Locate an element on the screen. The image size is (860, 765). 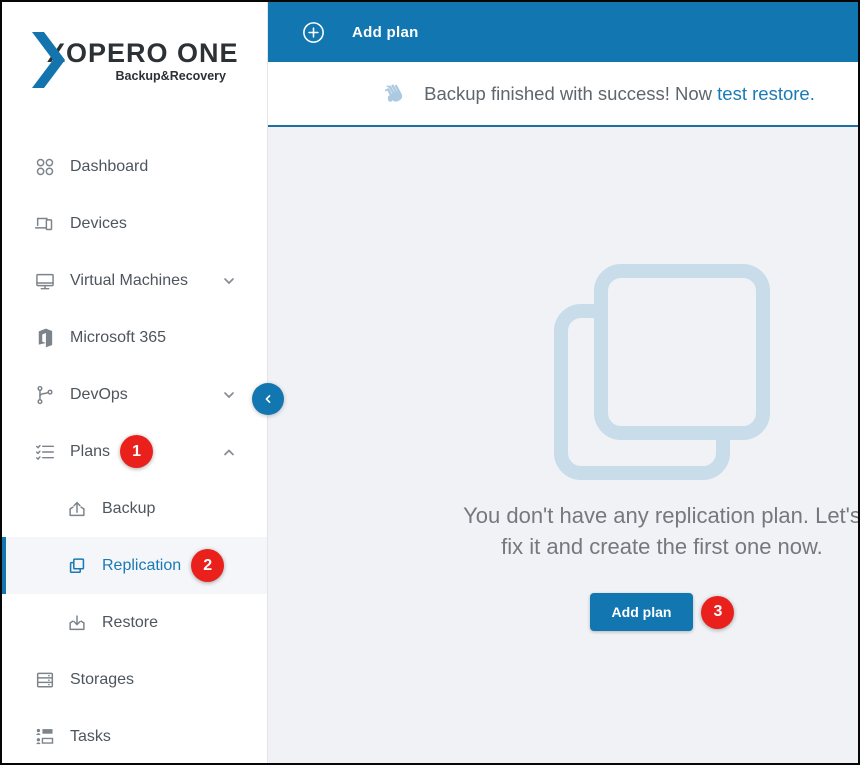
waving-hand-icon is located at coordinates (393, 93).